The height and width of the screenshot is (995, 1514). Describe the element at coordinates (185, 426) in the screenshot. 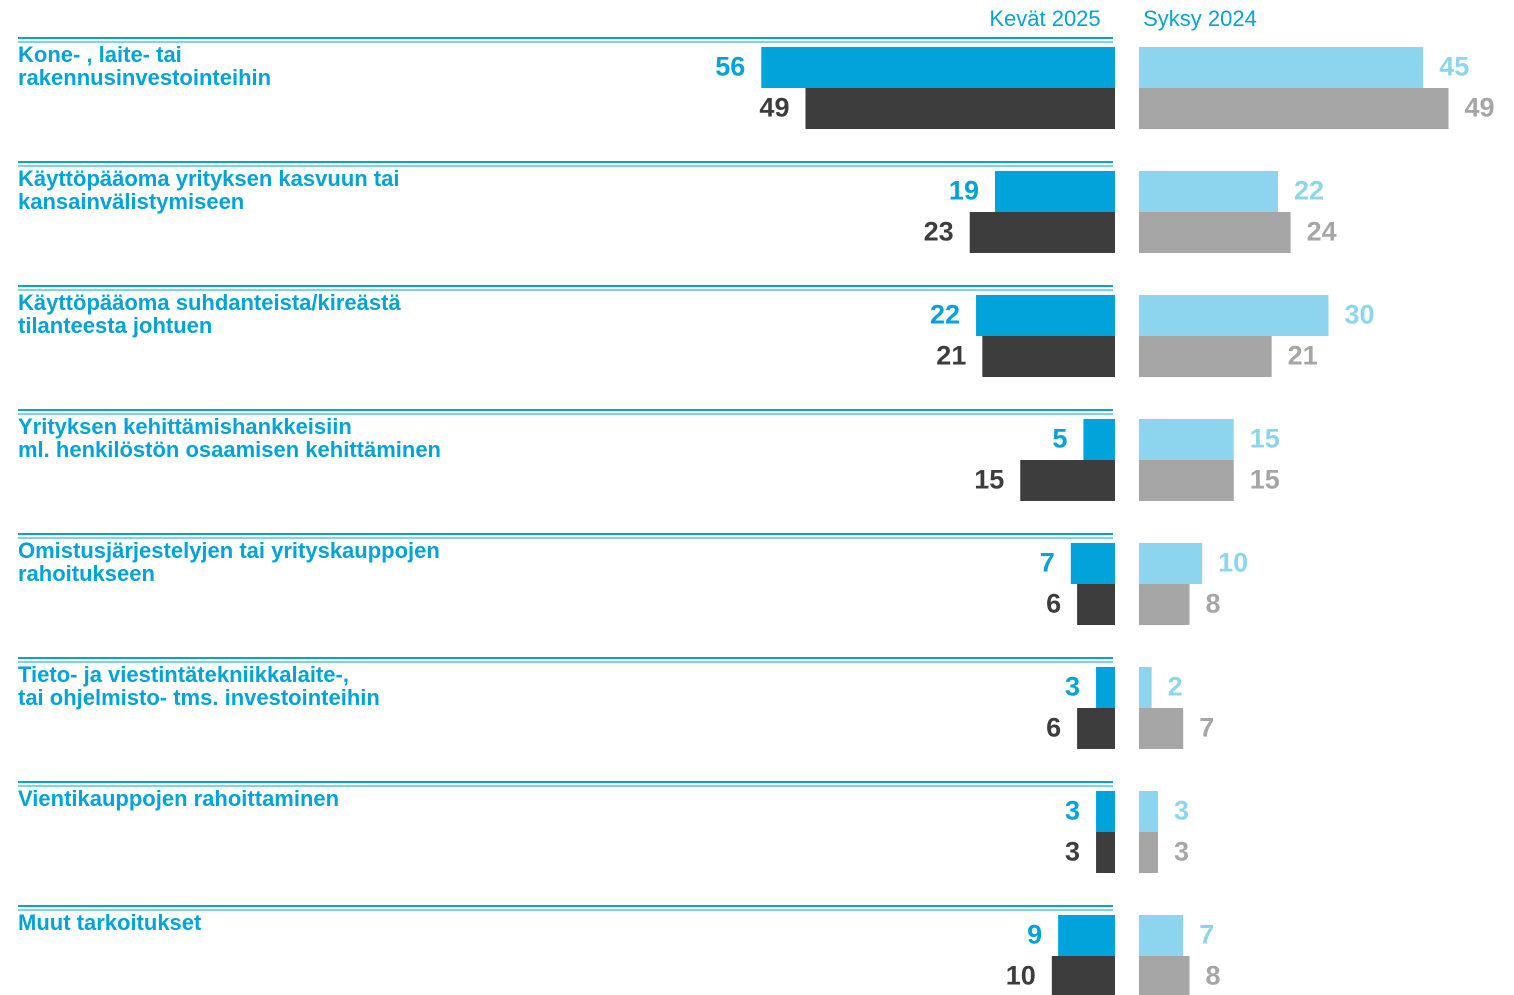

I see `category-label: Yrityksen kehittämishankkeisiin` at that location.